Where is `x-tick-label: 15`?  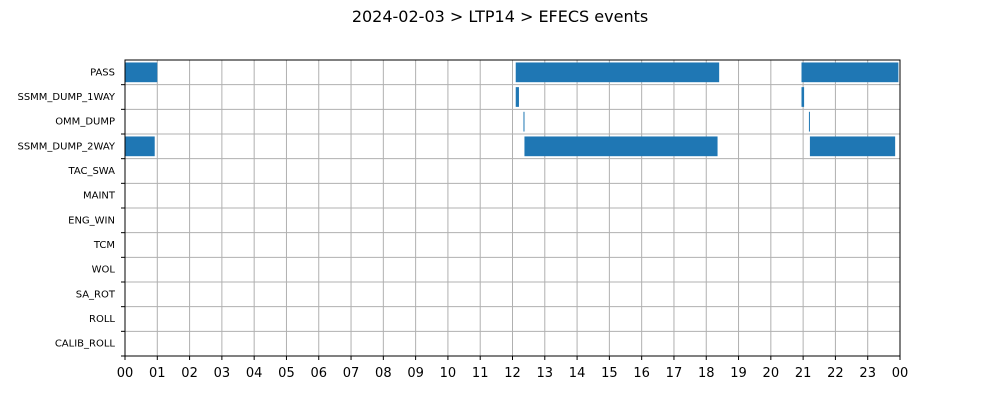 x-tick-label: 15 is located at coordinates (609, 373).